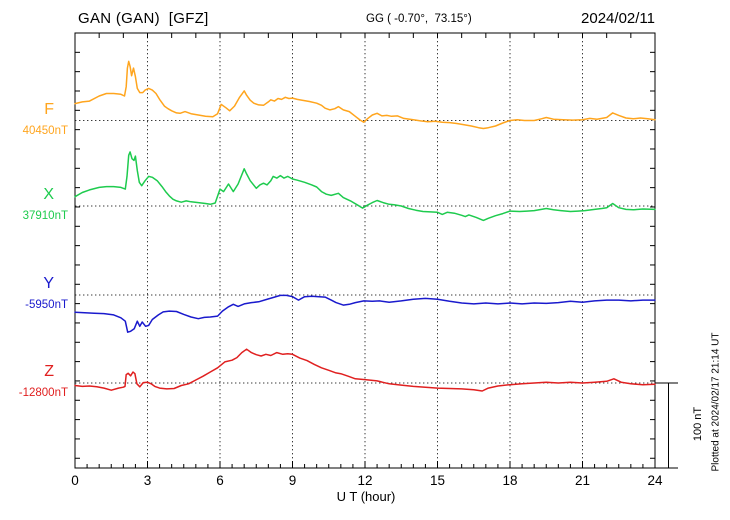 The width and height of the screenshot is (730, 520). Describe the element at coordinates (419, 19) in the screenshot. I see `geo-coordinates: GG ( -0.70°, 73.15°)` at that location.